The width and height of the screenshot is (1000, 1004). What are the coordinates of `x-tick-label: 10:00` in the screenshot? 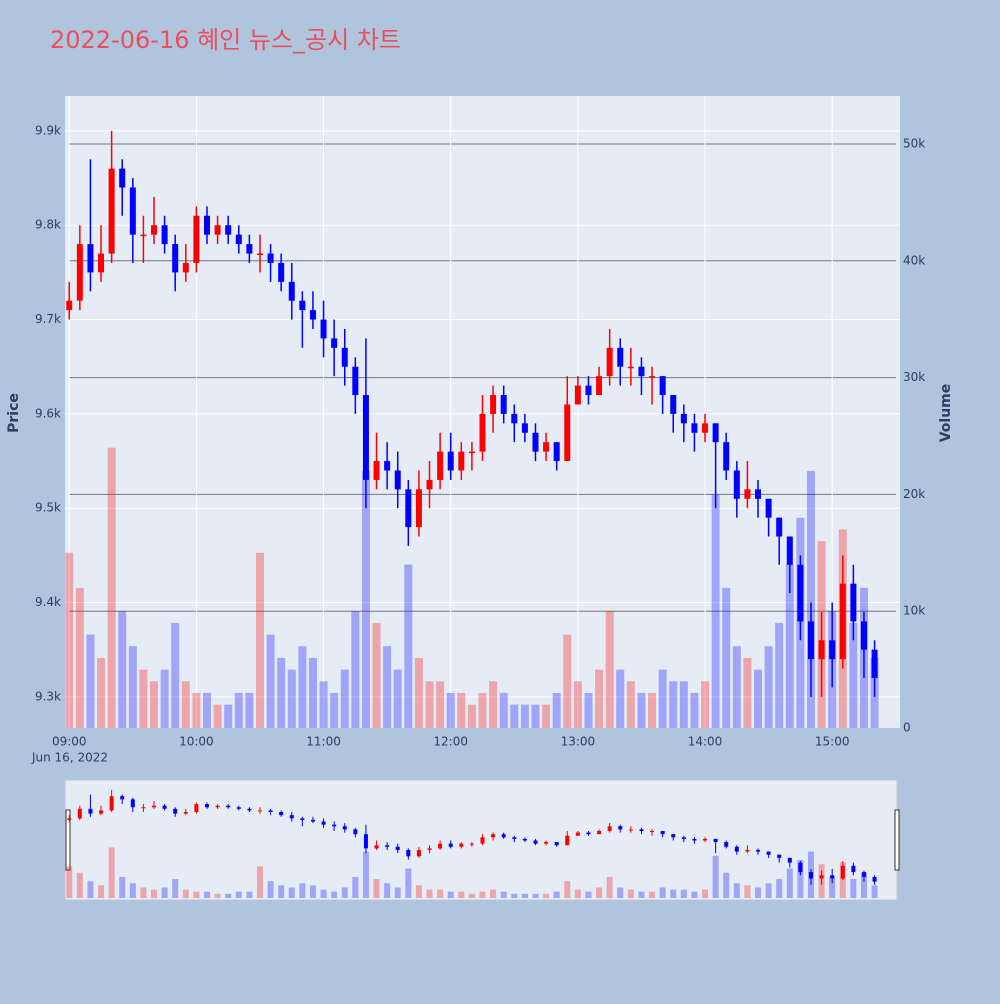 It's located at (196, 742).